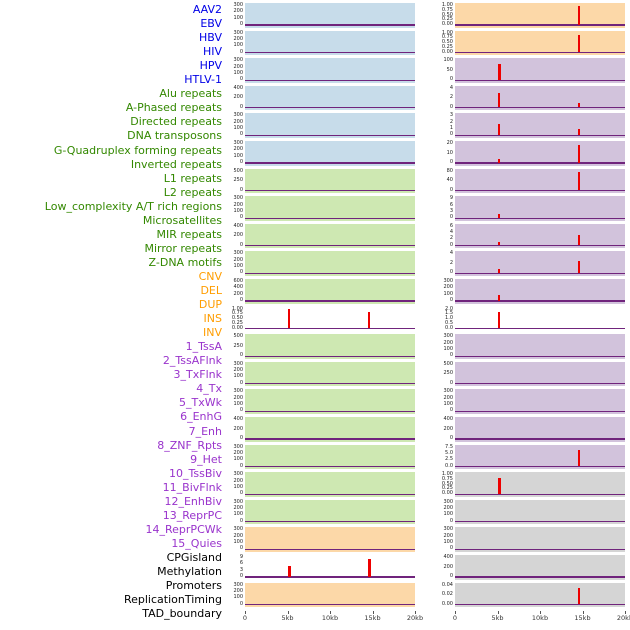  Describe the element at coordinates (189, 571) in the screenshot. I see `track-label-methylation: Methylation` at that location.